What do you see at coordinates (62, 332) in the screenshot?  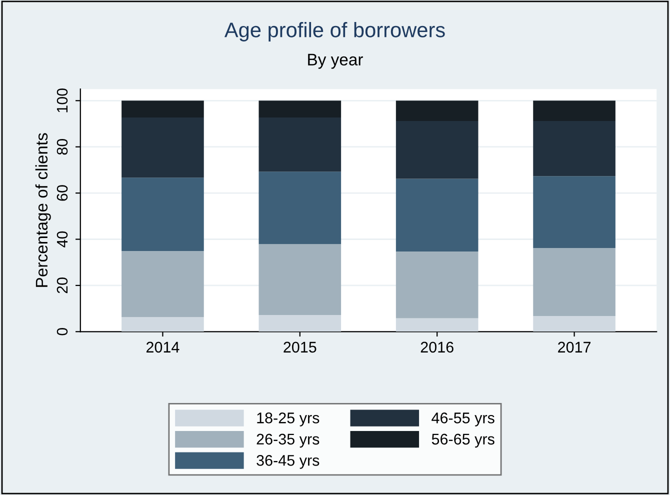 I see `y-tick-label: 0` at bounding box center [62, 332].